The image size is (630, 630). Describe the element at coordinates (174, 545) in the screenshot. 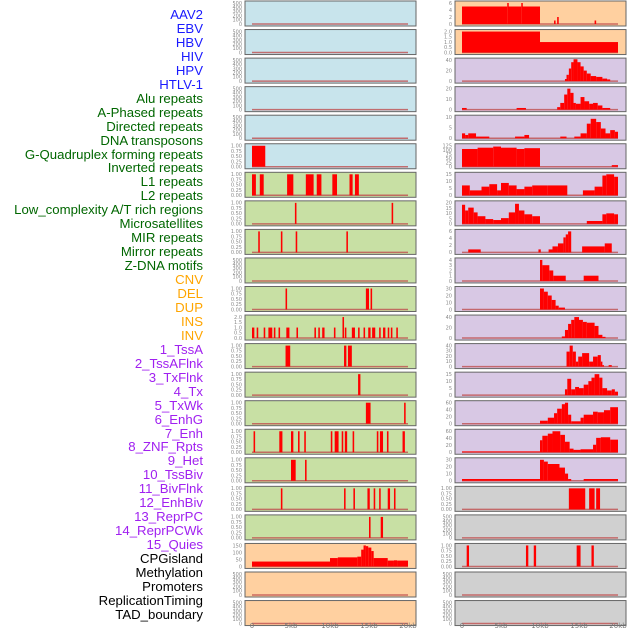

I see `track-label: 15_Quies` at that location.